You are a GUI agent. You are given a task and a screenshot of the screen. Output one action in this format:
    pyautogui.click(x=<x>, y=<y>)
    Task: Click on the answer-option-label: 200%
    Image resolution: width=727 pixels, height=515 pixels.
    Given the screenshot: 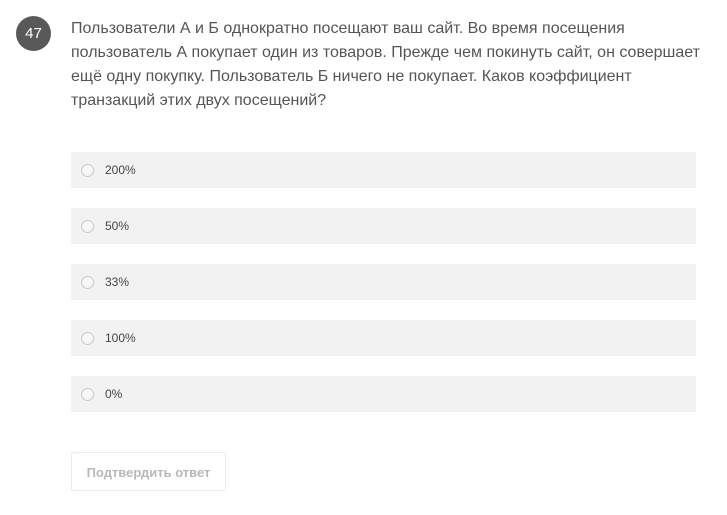 What is the action you would take?
    pyautogui.click(x=120, y=170)
    